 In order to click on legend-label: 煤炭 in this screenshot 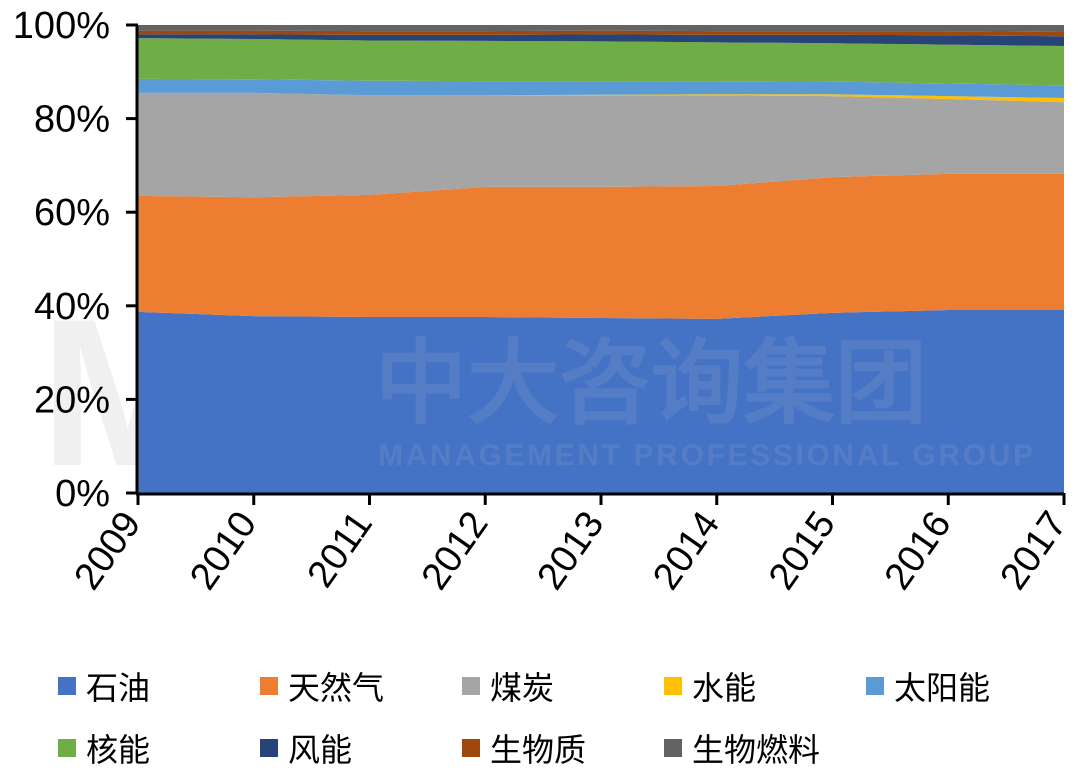, I will do `click(522, 688)`.